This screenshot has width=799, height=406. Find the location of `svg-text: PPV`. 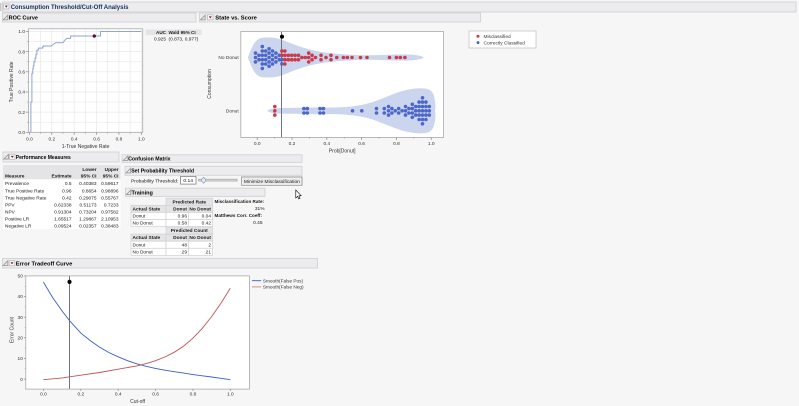

svg-text: PPV is located at coordinates (10, 205).